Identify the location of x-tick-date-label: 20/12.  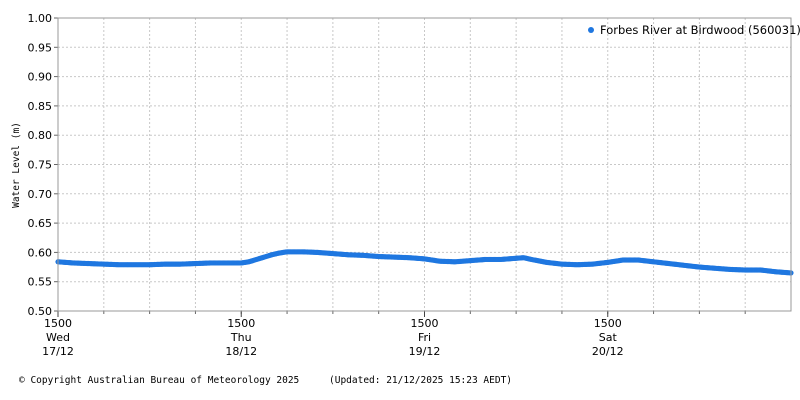
(608, 351).